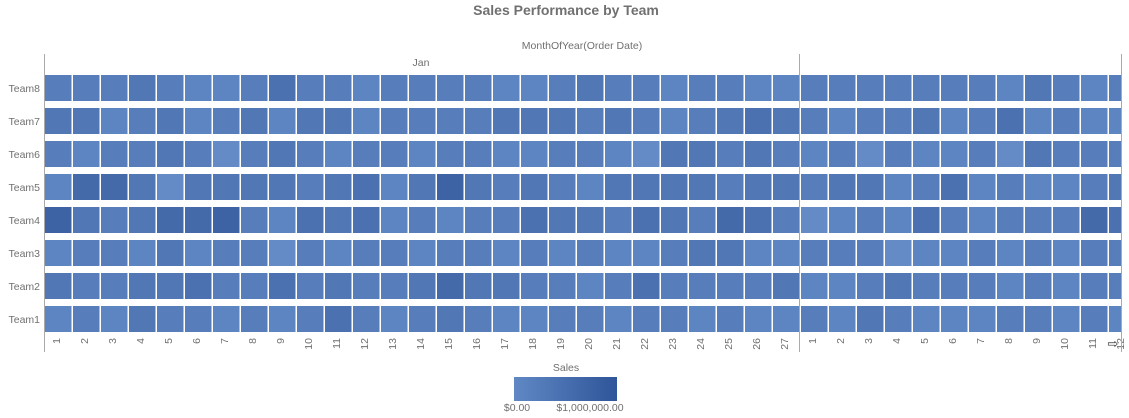  What do you see at coordinates (1113, 344) in the screenshot?
I see `scroll-right-icon: ⇨` at bounding box center [1113, 344].